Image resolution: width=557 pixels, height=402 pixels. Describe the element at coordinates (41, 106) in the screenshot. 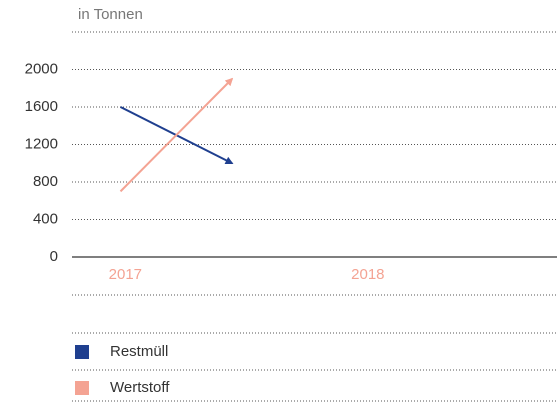

I see `y-tick-label: 1600` at that location.